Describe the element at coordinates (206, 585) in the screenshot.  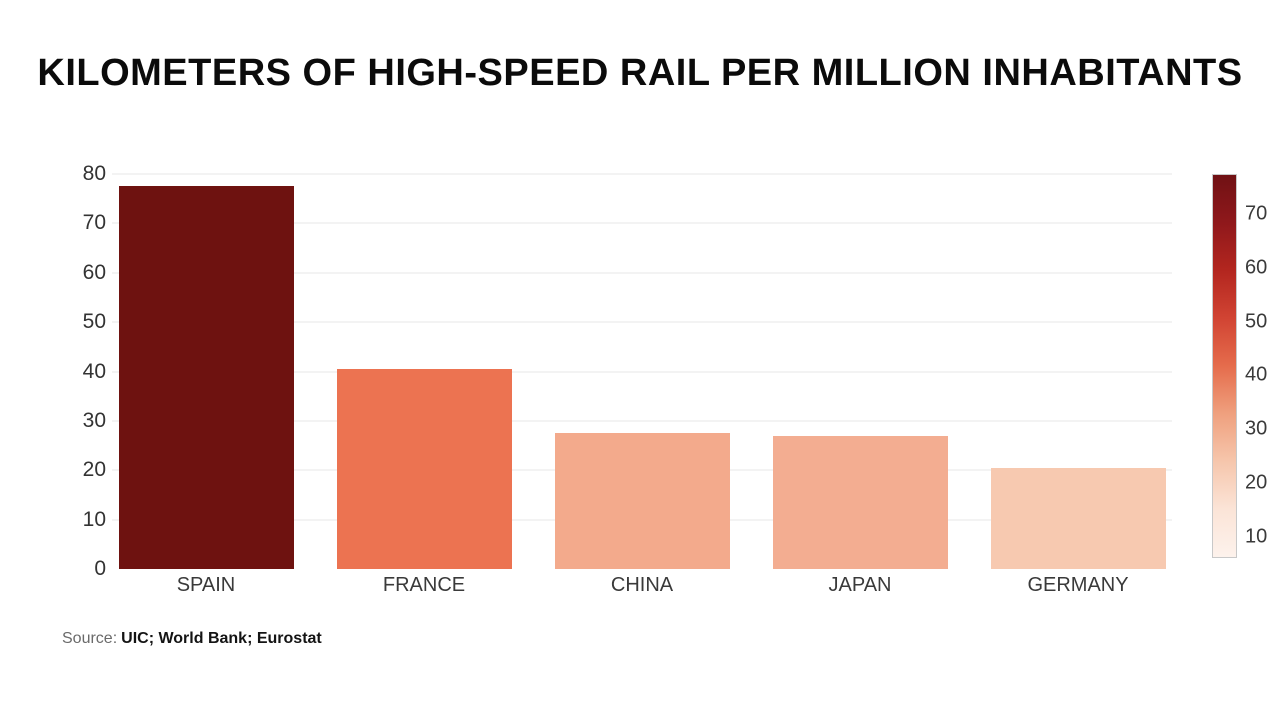
I see `x-tick-label: SPAIN` at that location.